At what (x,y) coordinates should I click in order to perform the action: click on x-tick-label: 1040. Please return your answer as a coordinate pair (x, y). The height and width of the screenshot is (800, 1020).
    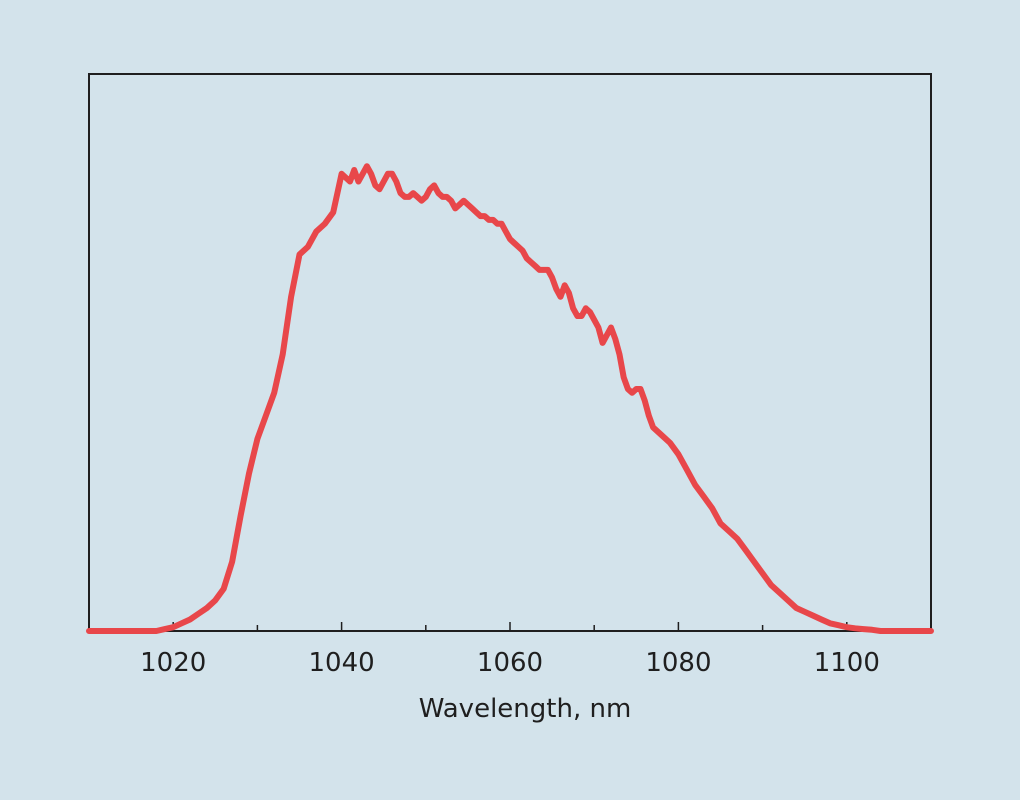
    Looking at the image, I should click on (342, 663).